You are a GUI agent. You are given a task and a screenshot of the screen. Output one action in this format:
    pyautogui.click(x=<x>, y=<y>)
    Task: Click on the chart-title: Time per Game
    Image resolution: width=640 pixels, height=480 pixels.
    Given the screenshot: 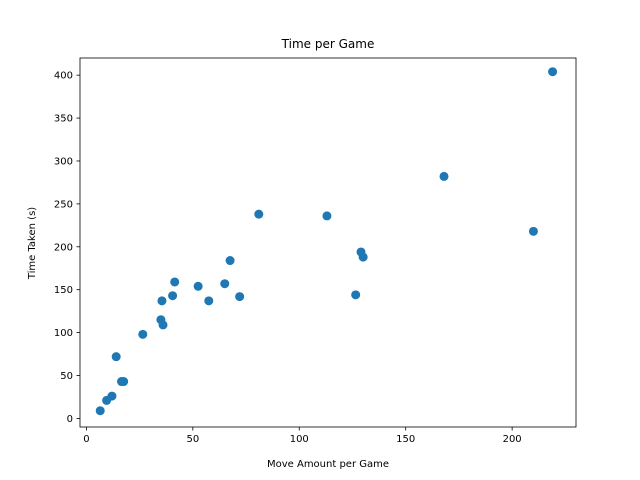 What is the action you would take?
    pyautogui.click(x=328, y=44)
    